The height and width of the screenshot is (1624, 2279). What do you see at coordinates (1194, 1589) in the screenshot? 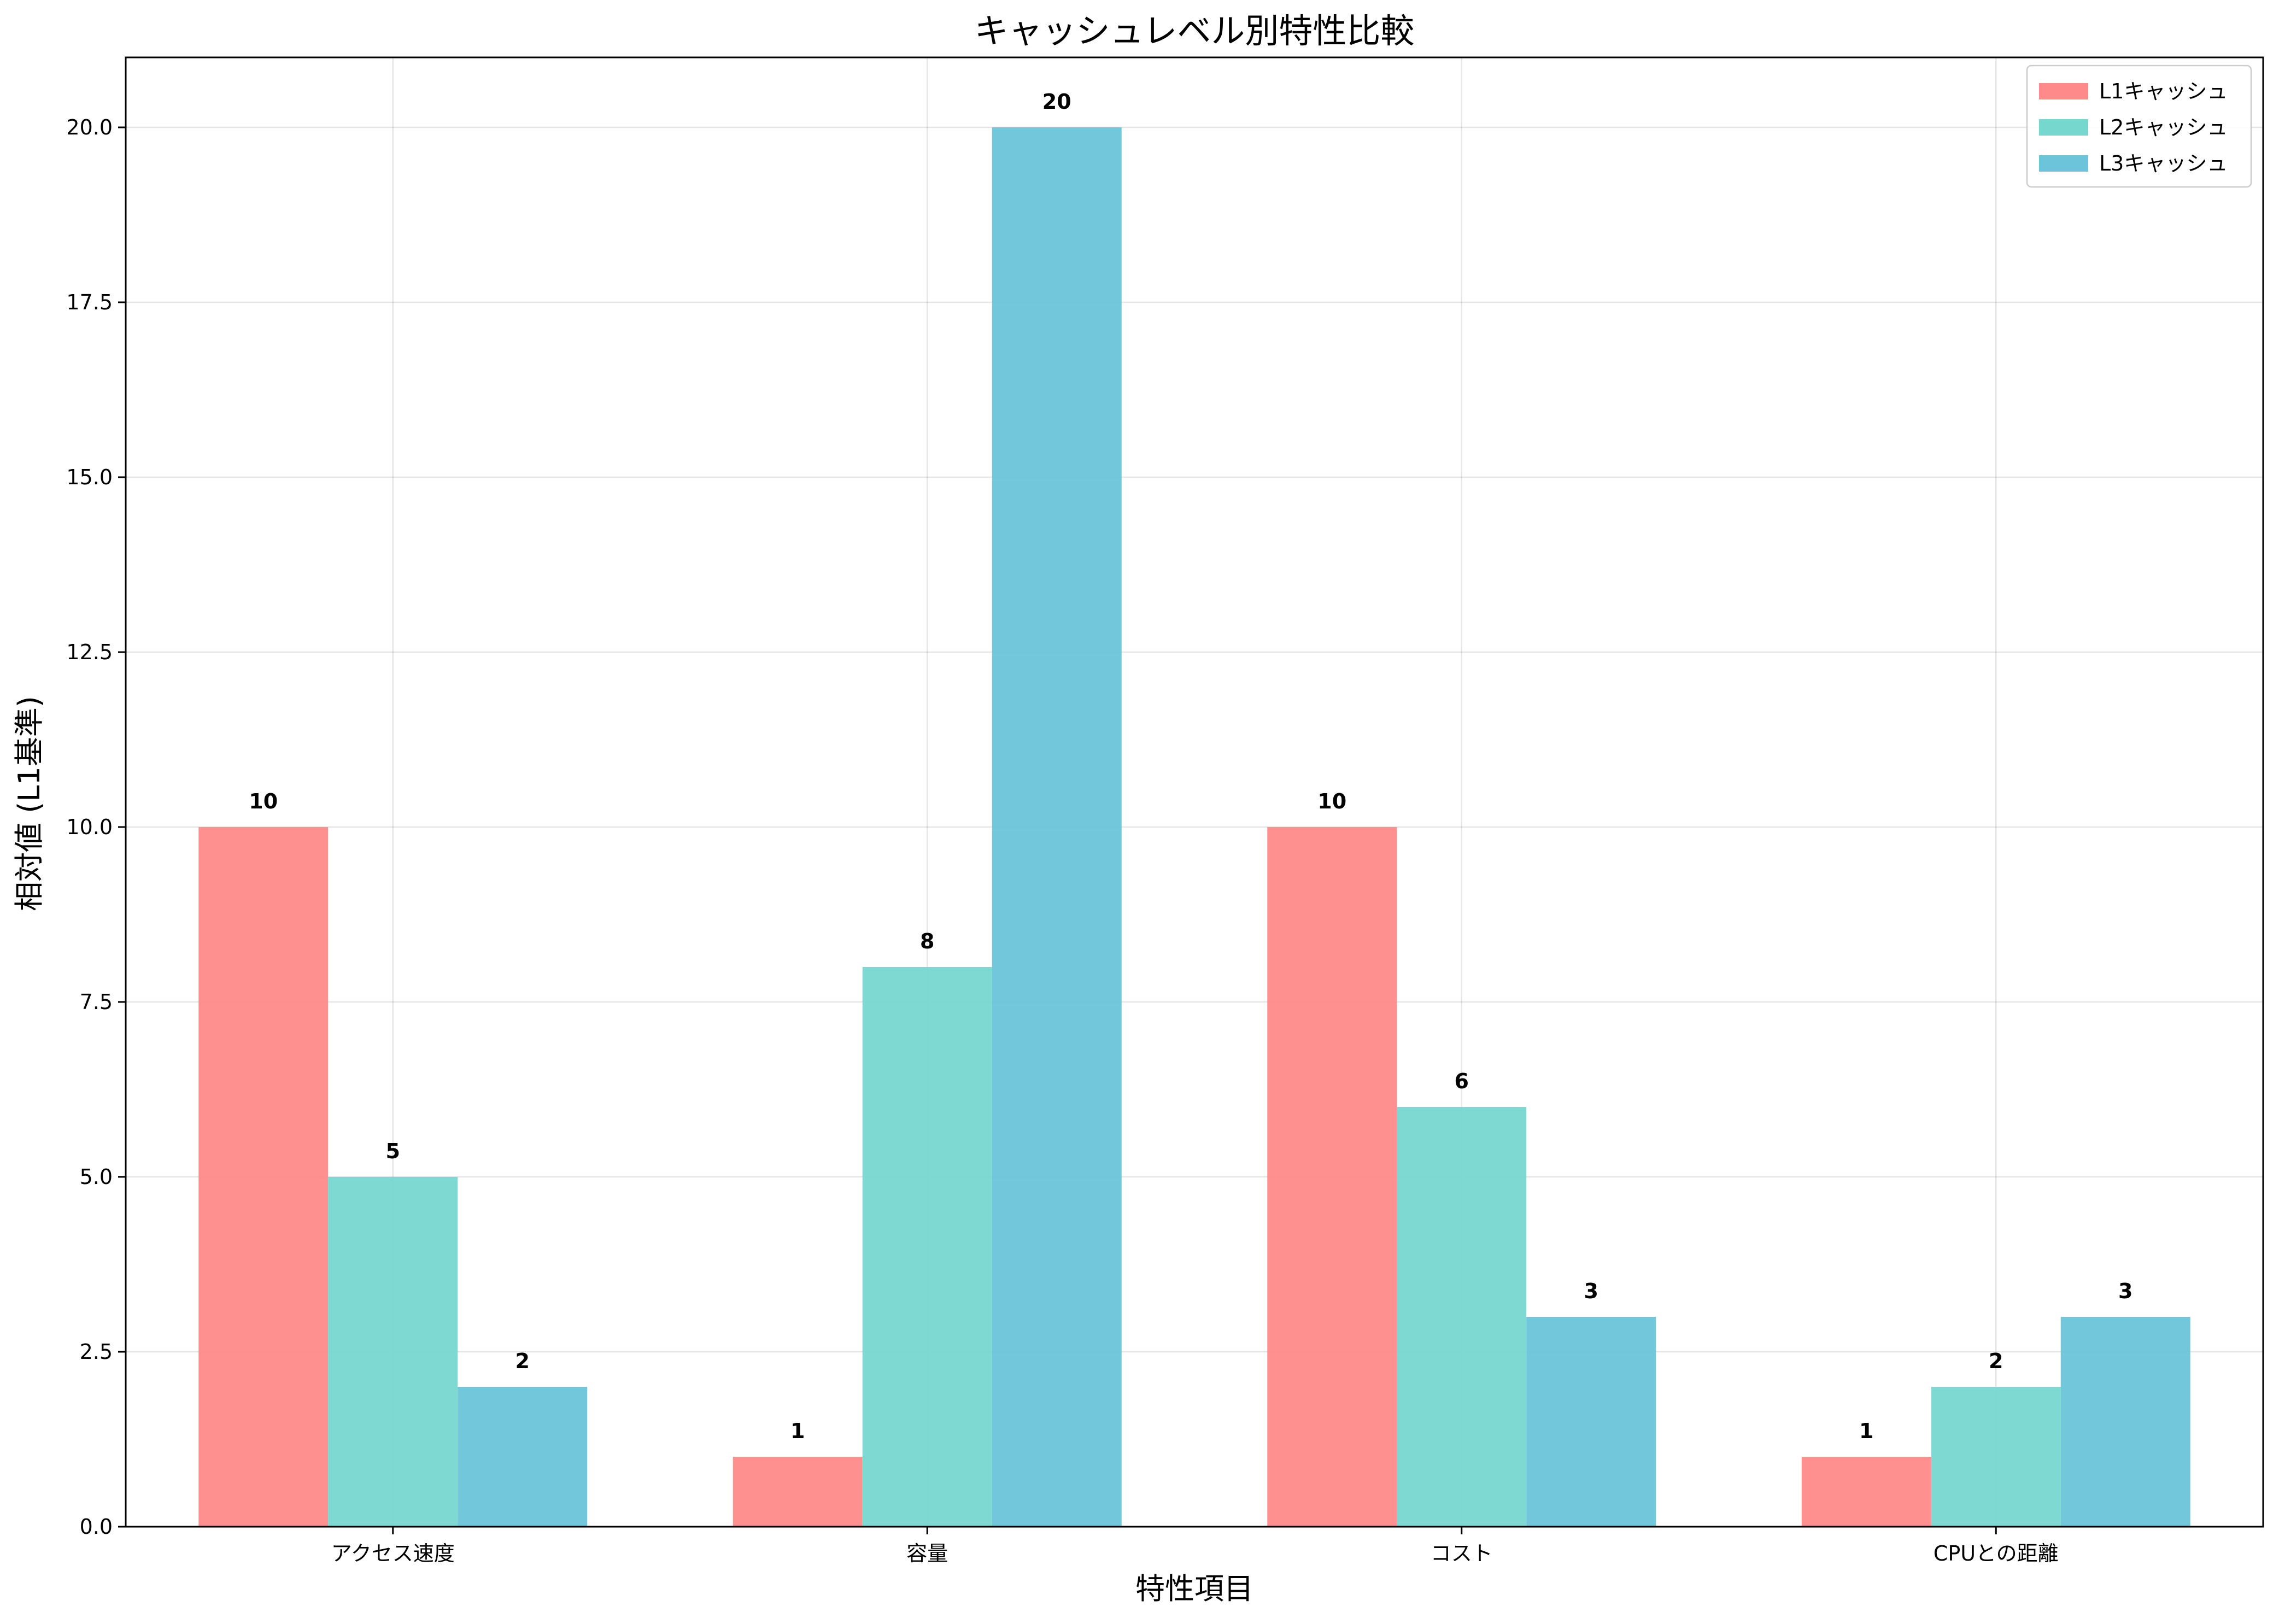
I see `x-axis-title: 特性項目` at bounding box center [1194, 1589].